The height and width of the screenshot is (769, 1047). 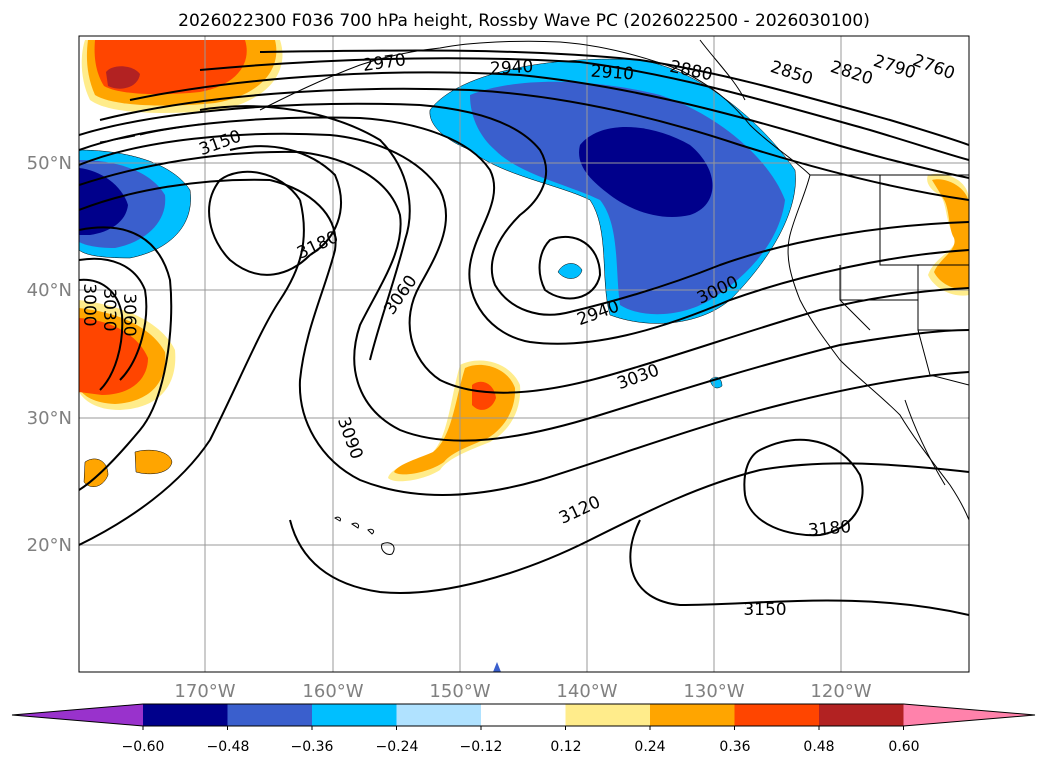 What do you see at coordinates (49, 163) in the screenshot?
I see `lat-label: 50°N` at bounding box center [49, 163].